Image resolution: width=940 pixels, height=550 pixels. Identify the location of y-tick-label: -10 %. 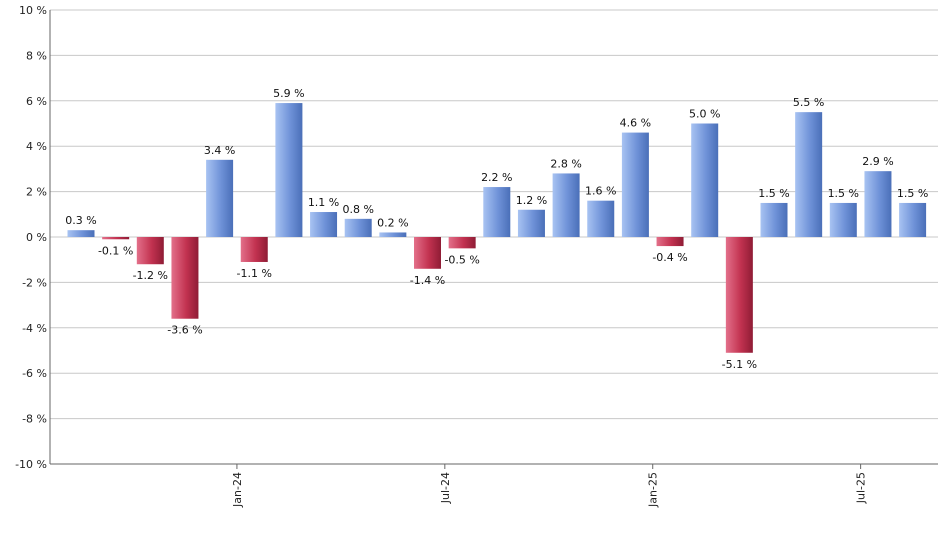
(31, 464).